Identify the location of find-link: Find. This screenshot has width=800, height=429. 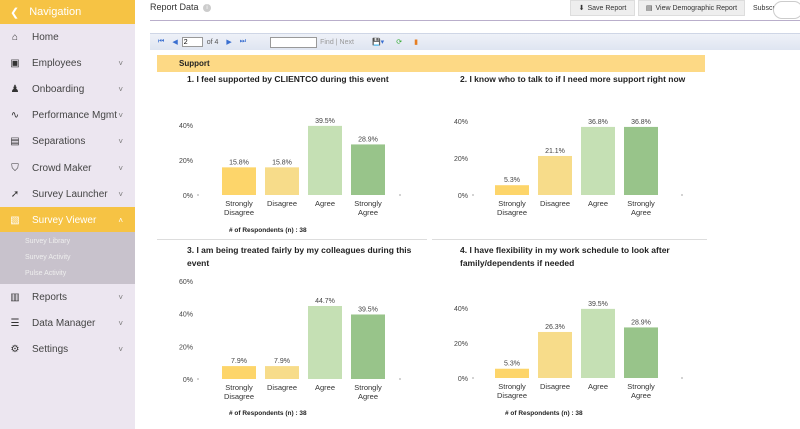
(327, 42).